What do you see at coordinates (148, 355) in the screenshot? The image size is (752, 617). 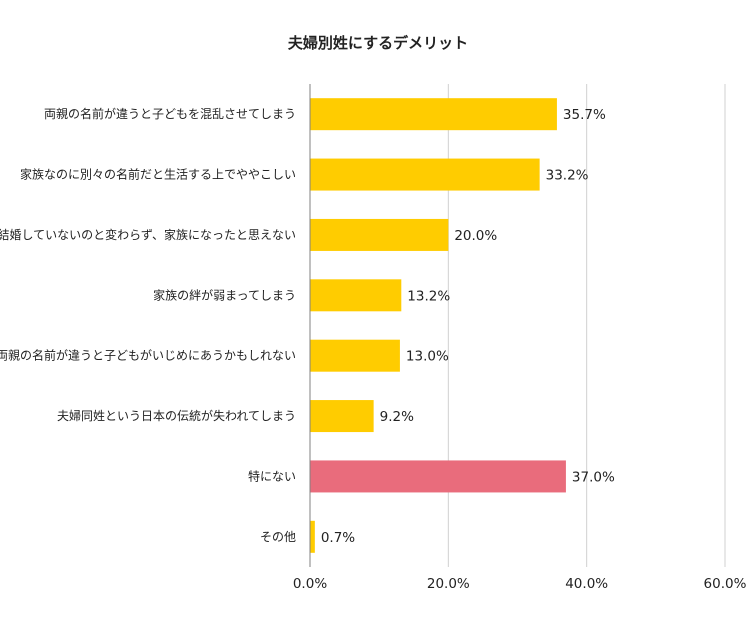 I see `category-label: 両親の名前が違うと子どもがいじめにあうかもしれない` at bounding box center [148, 355].